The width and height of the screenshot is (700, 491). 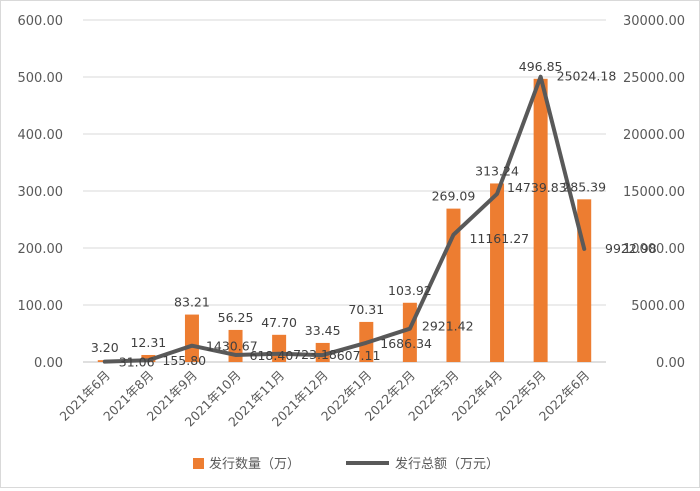 What do you see at coordinates (447, 464) in the screenshot?
I see `legend-label-line: 发行总额（万元）` at bounding box center [447, 464].